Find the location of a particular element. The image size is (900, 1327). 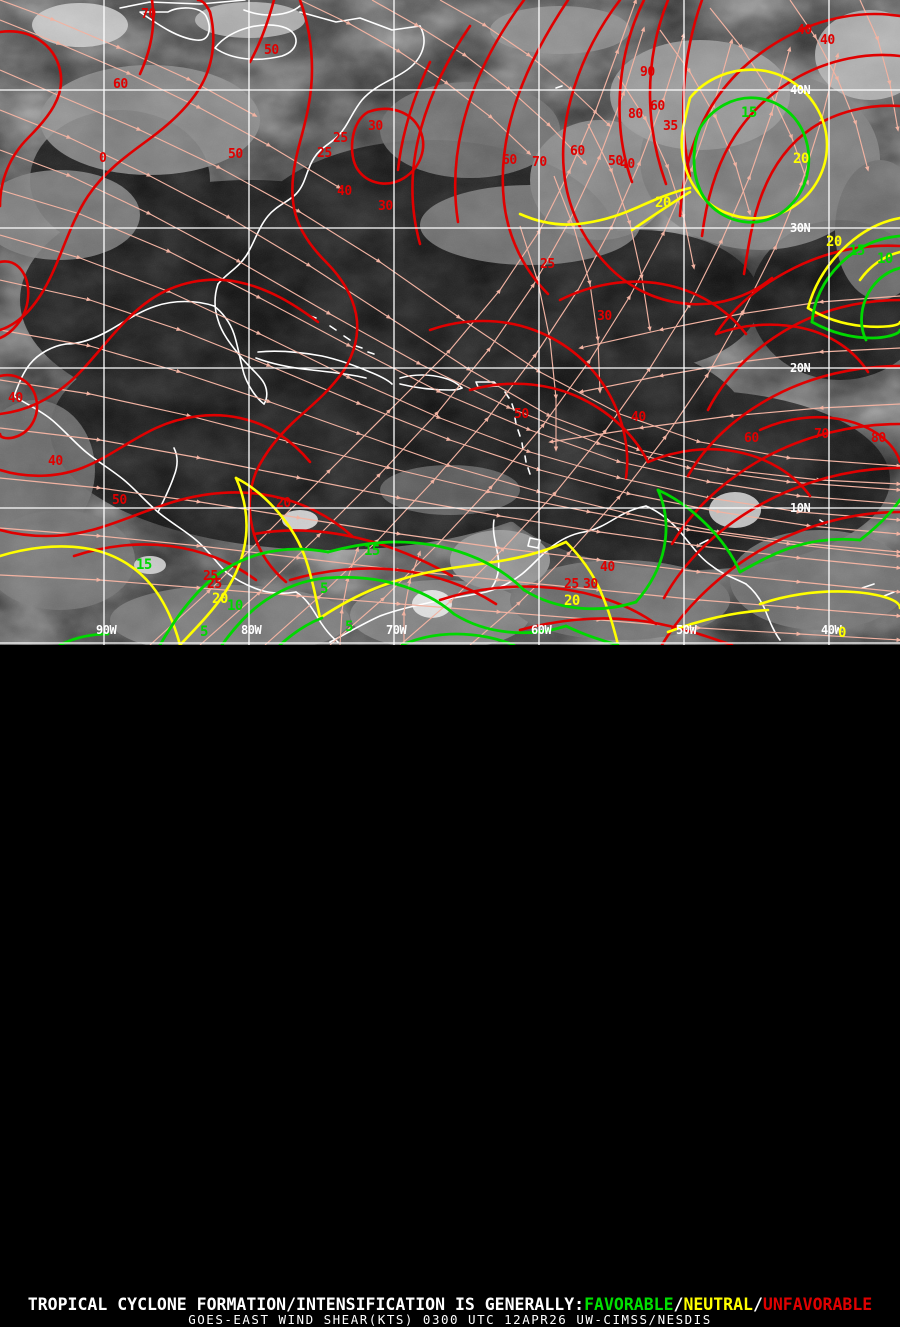

lon-label-90w: 90W is located at coordinates (106, 630).